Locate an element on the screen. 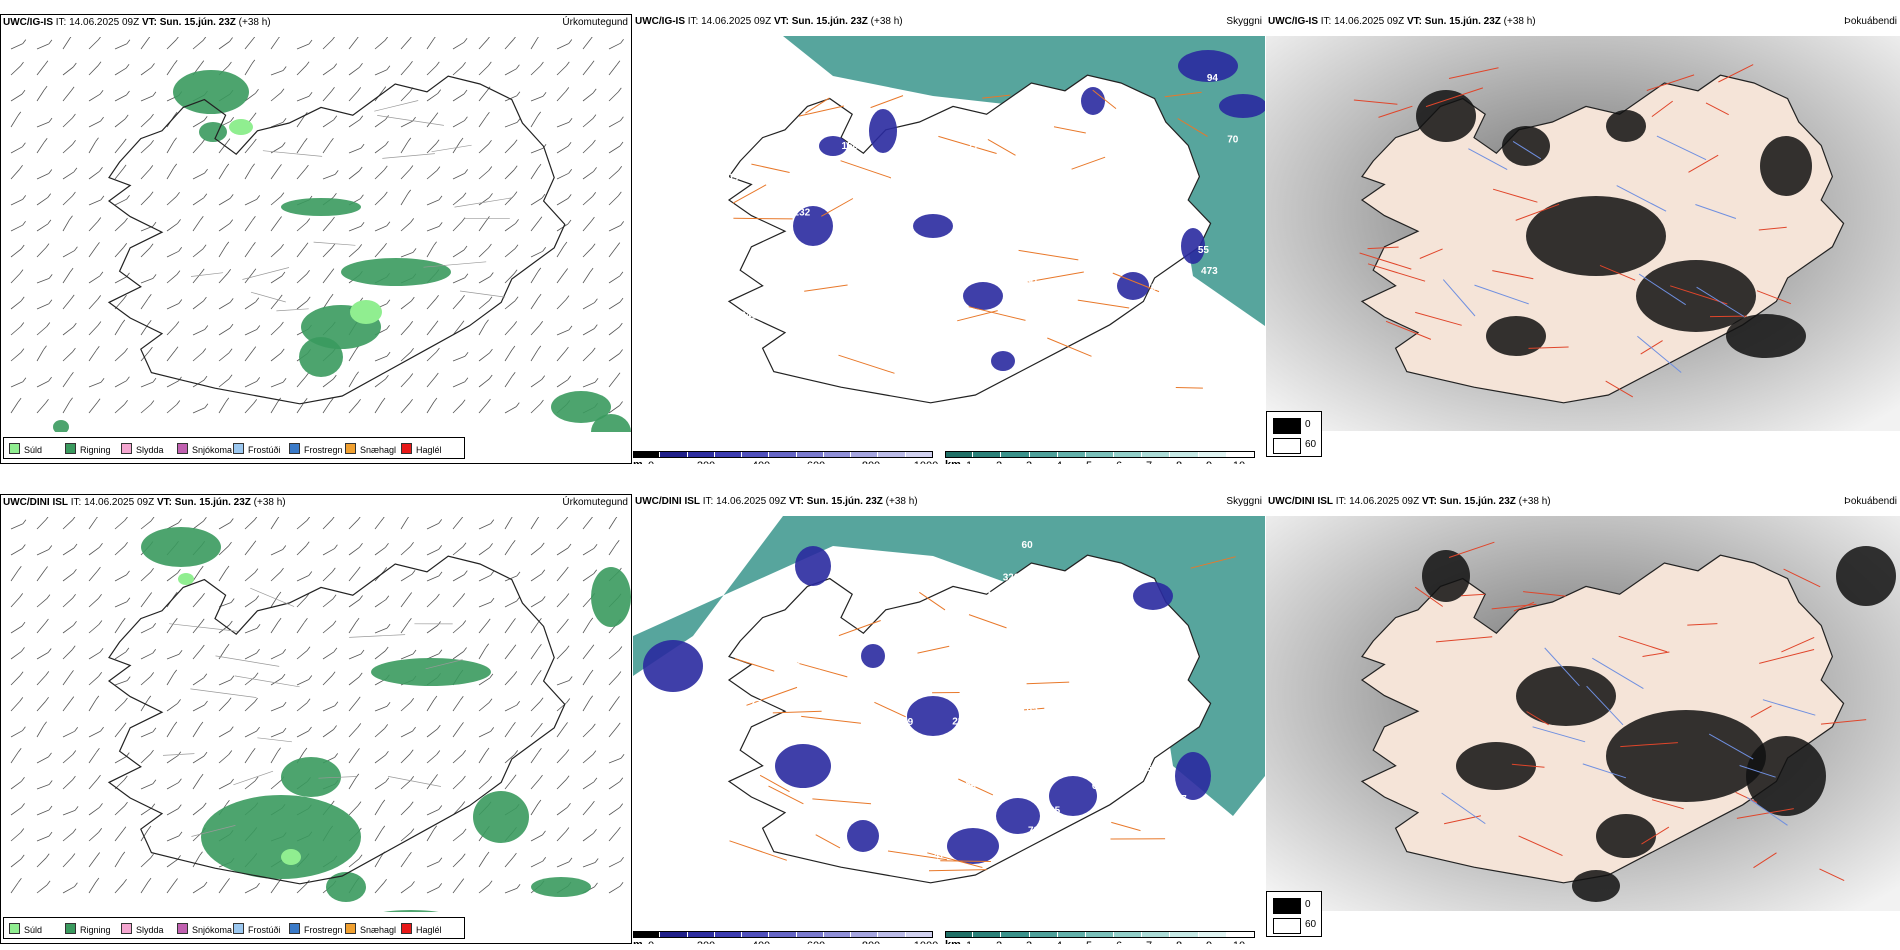 This screenshot has width=1900, height=950. coastline is located at coordinates (336, 720).